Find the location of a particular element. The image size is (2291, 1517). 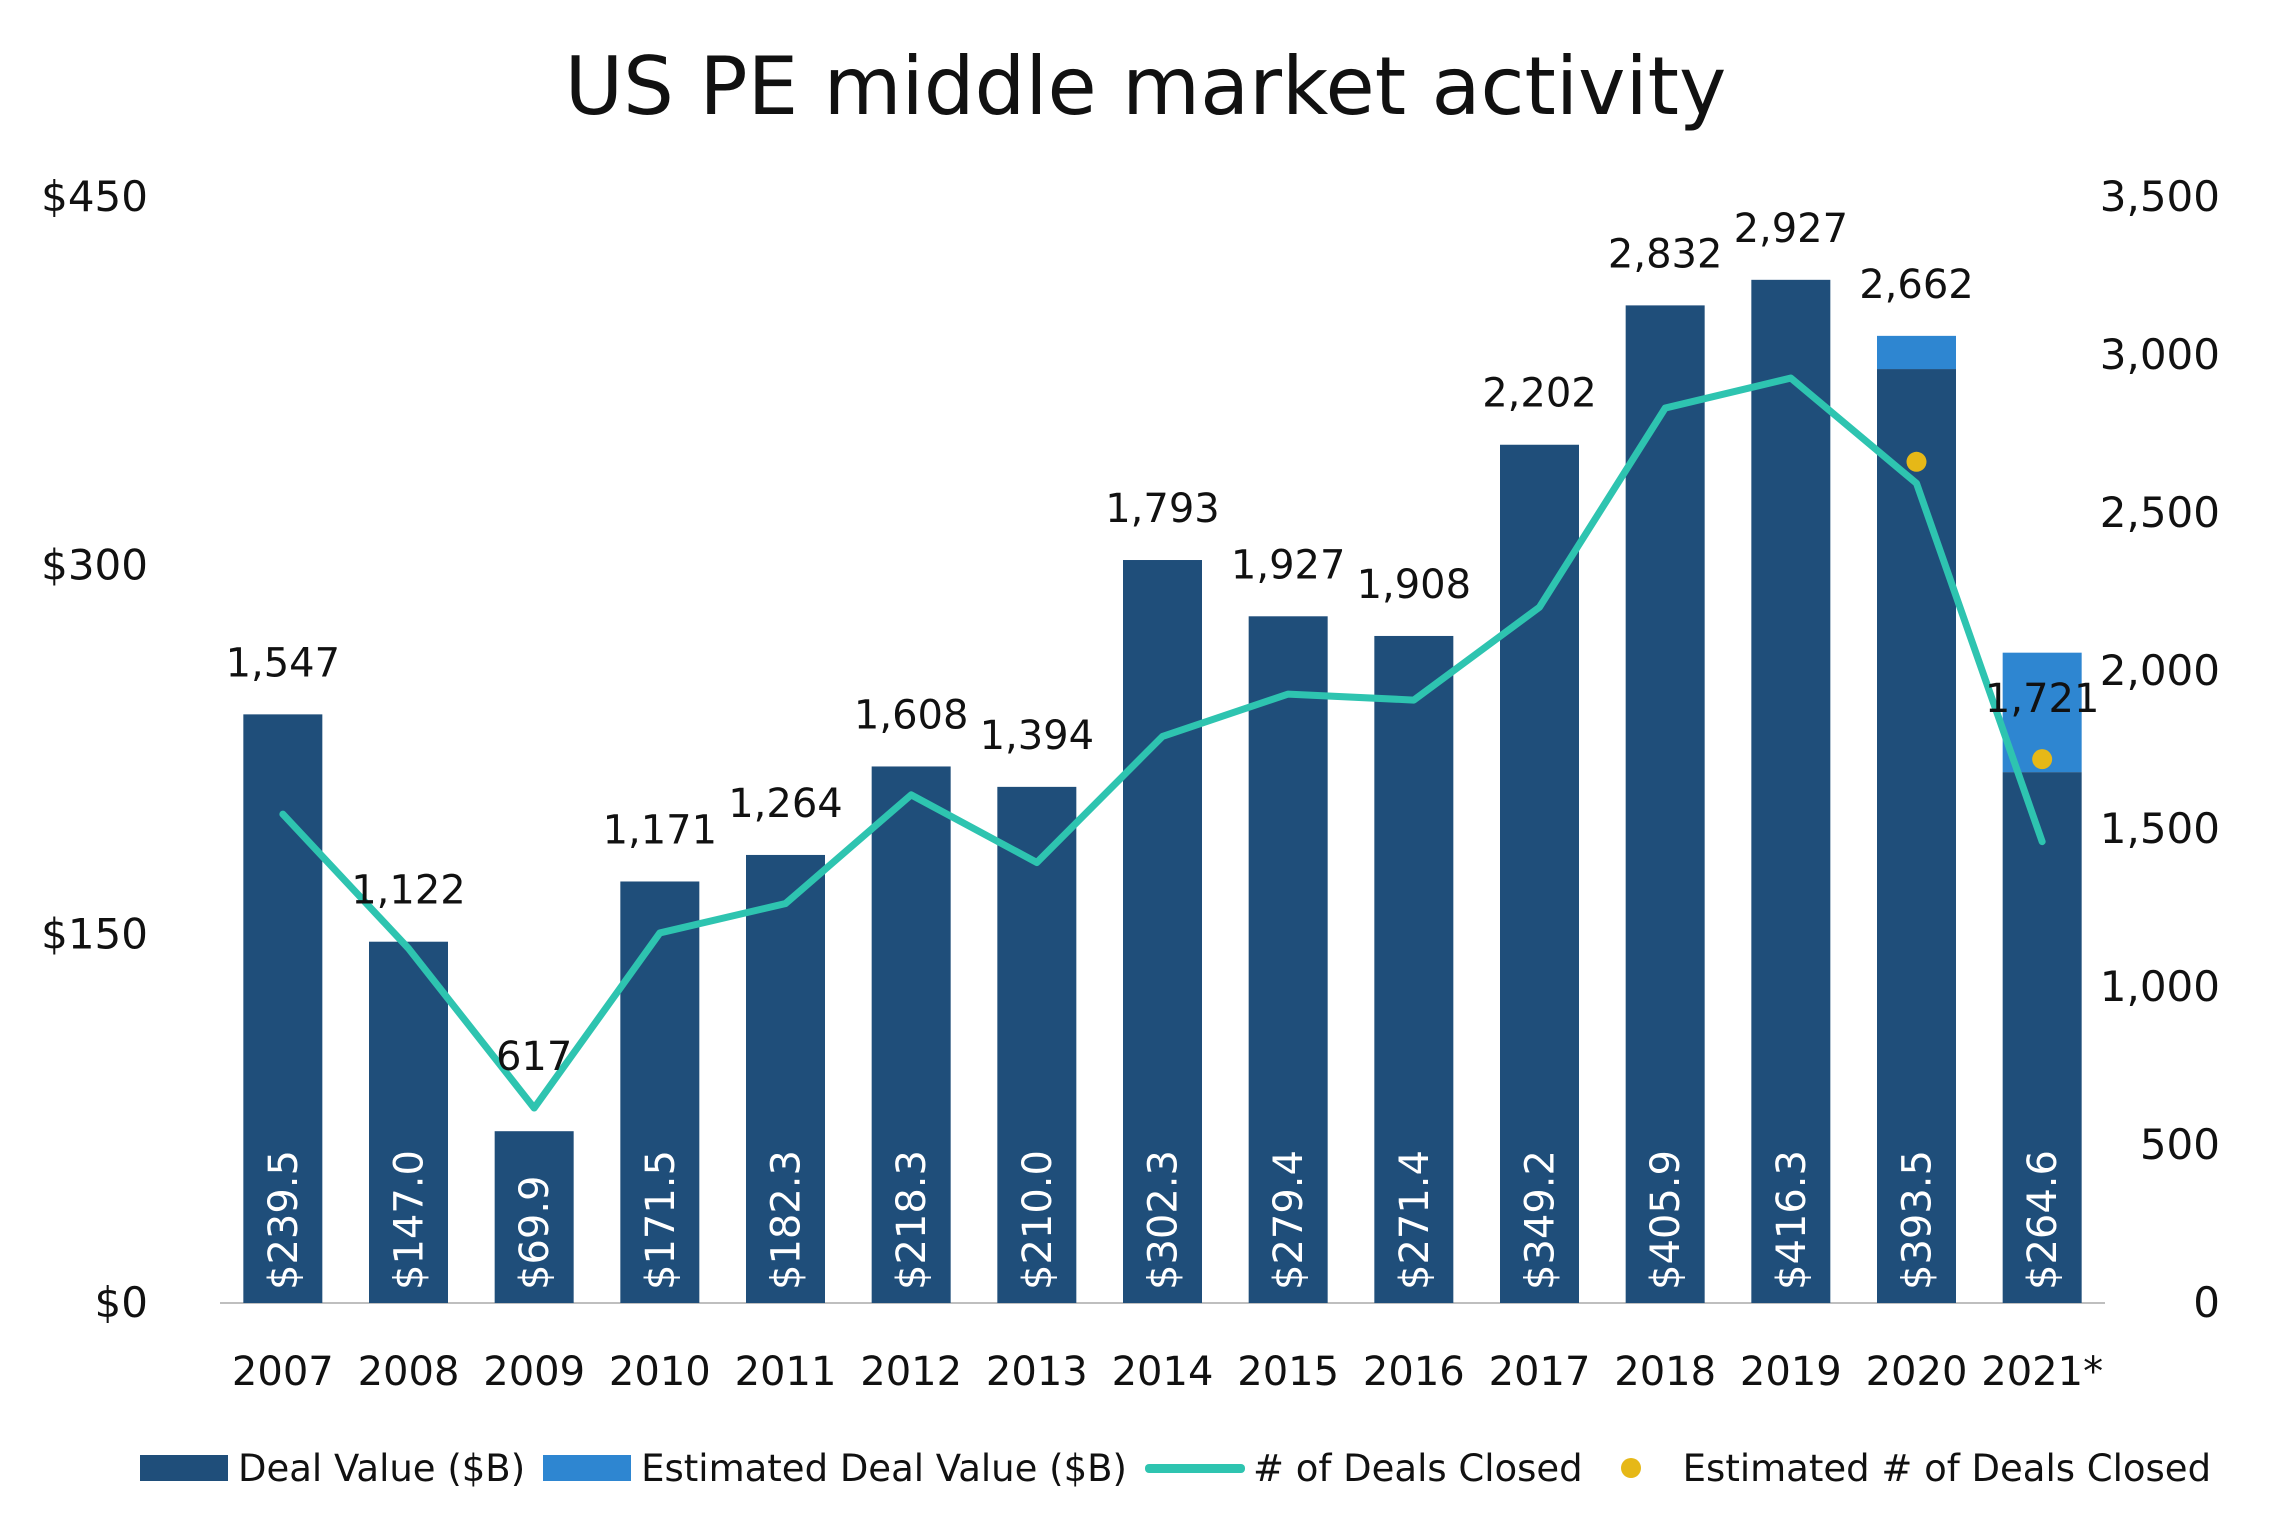

x-tick-label: 2015 is located at coordinates (1288, 1372).